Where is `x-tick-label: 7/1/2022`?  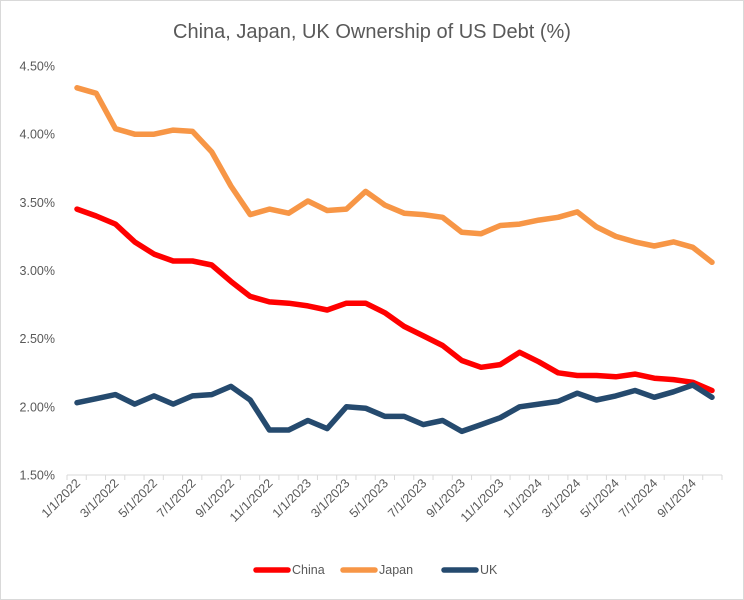
x-tick-label: 7/1/2022 is located at coordinates (176, 498).